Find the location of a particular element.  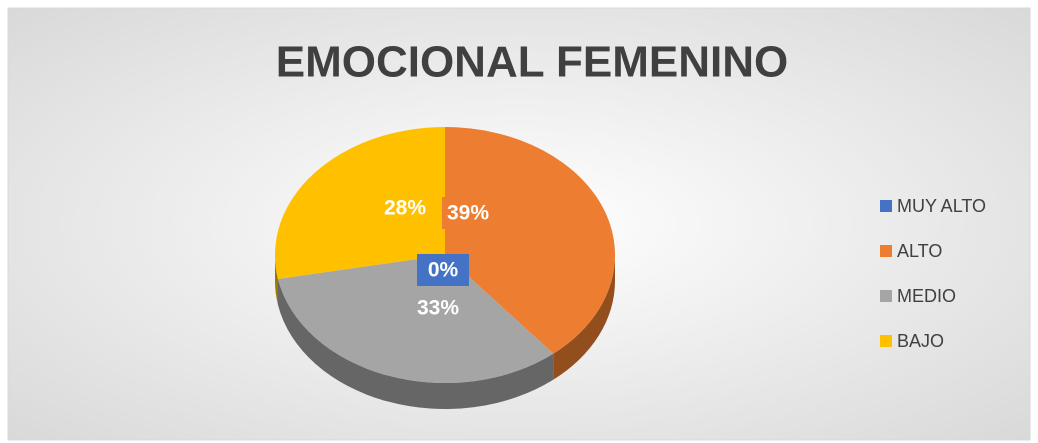

data-label: 0% is located at coordinates (443, 270).